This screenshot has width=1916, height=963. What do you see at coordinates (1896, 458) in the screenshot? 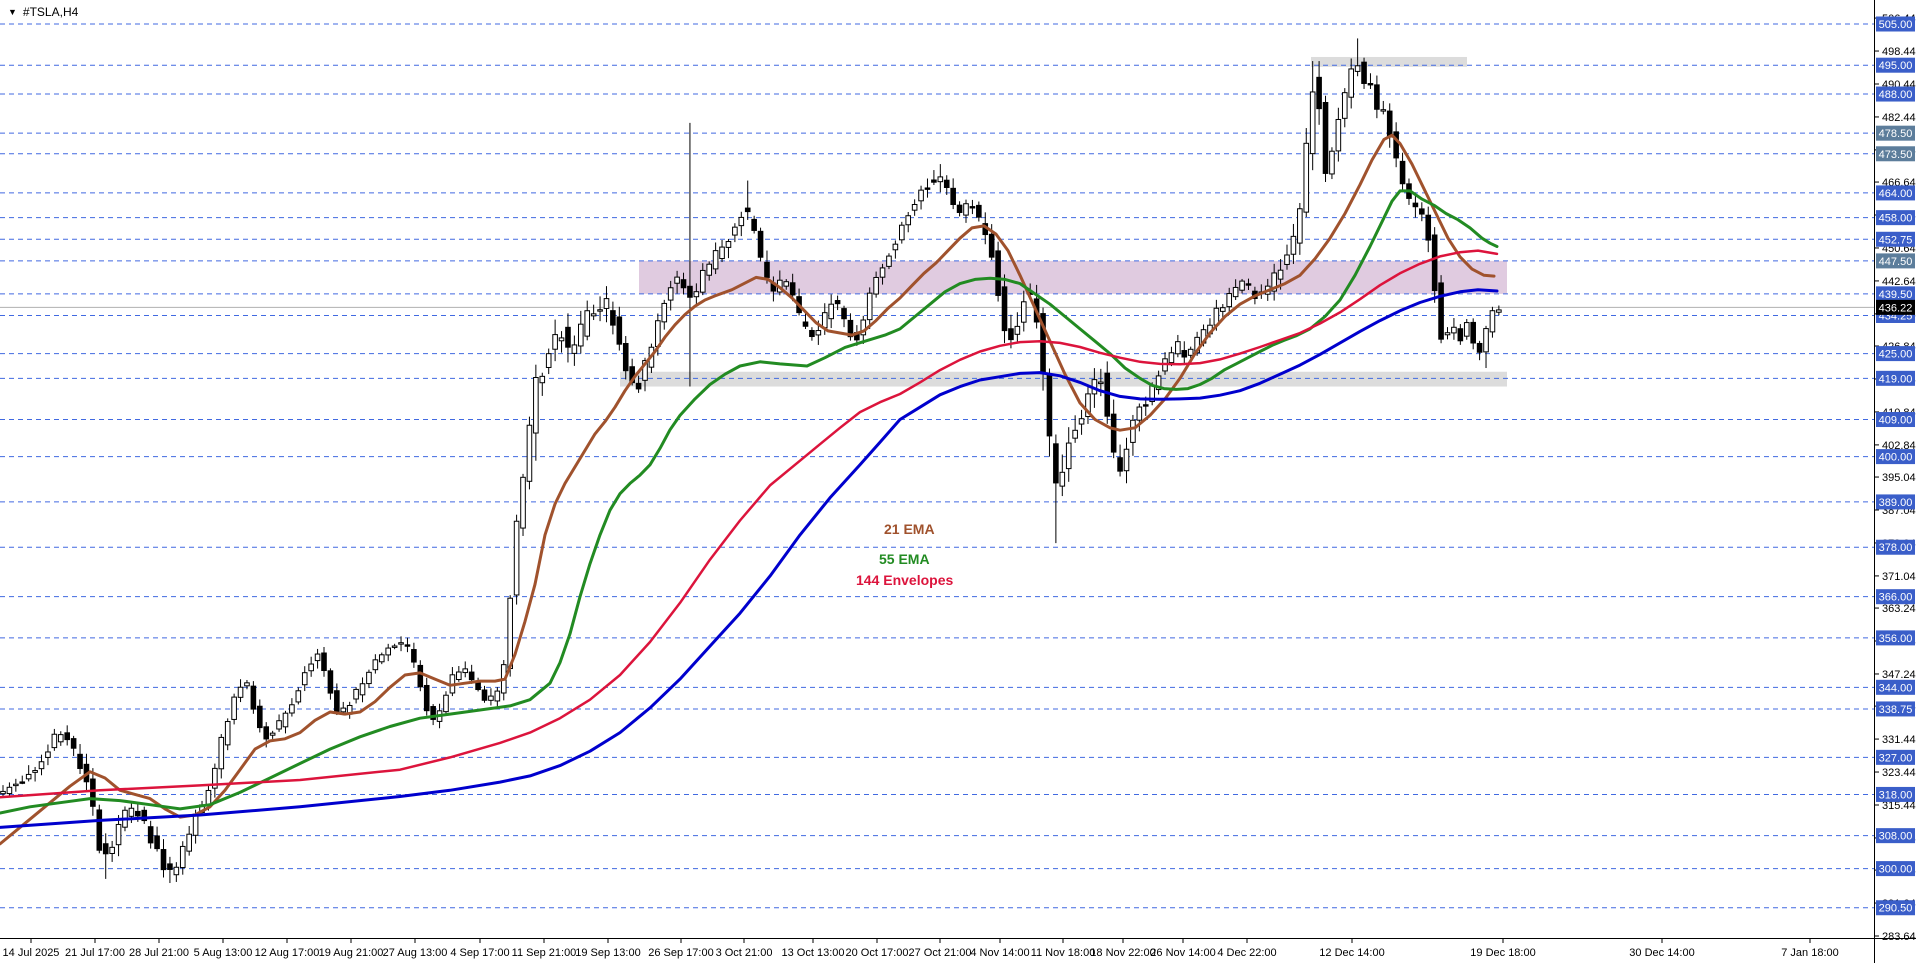
I see `svg-text: 400.00` at bounding box center [1896, 458].